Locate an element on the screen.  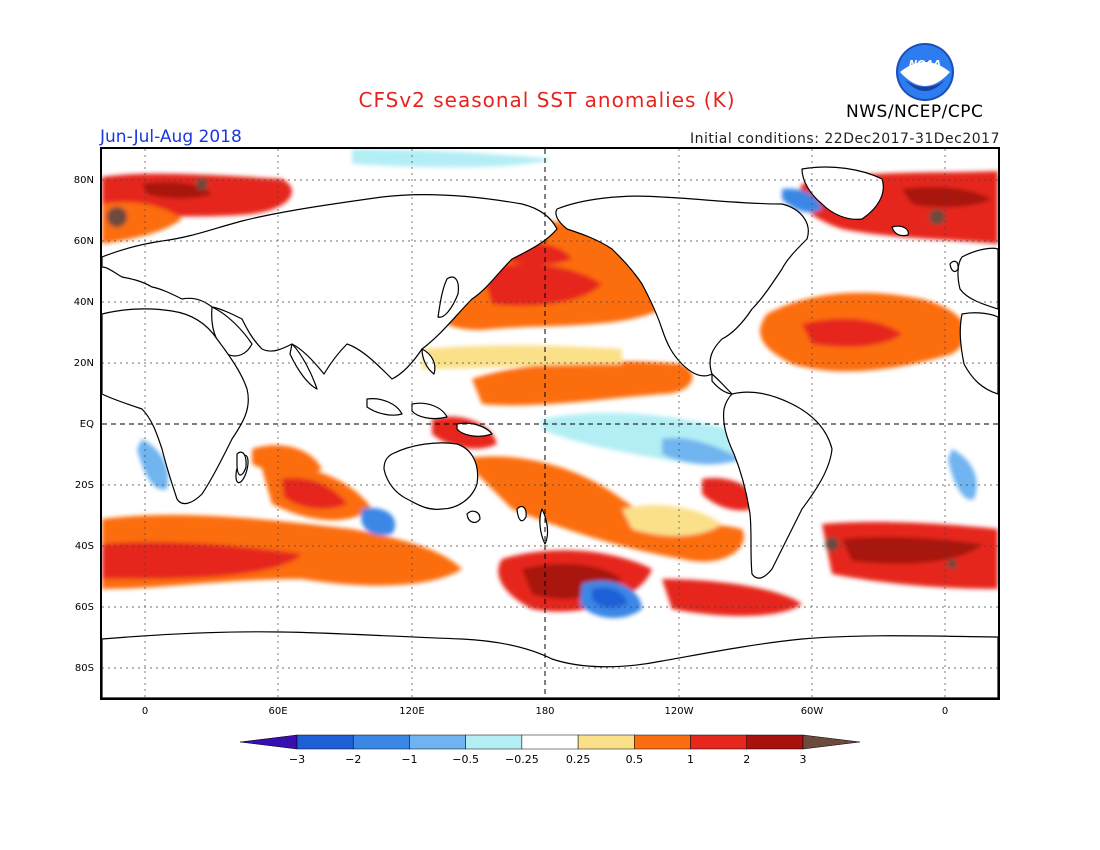
lat-label-60n: 60N is located at coordinates (83, 241).